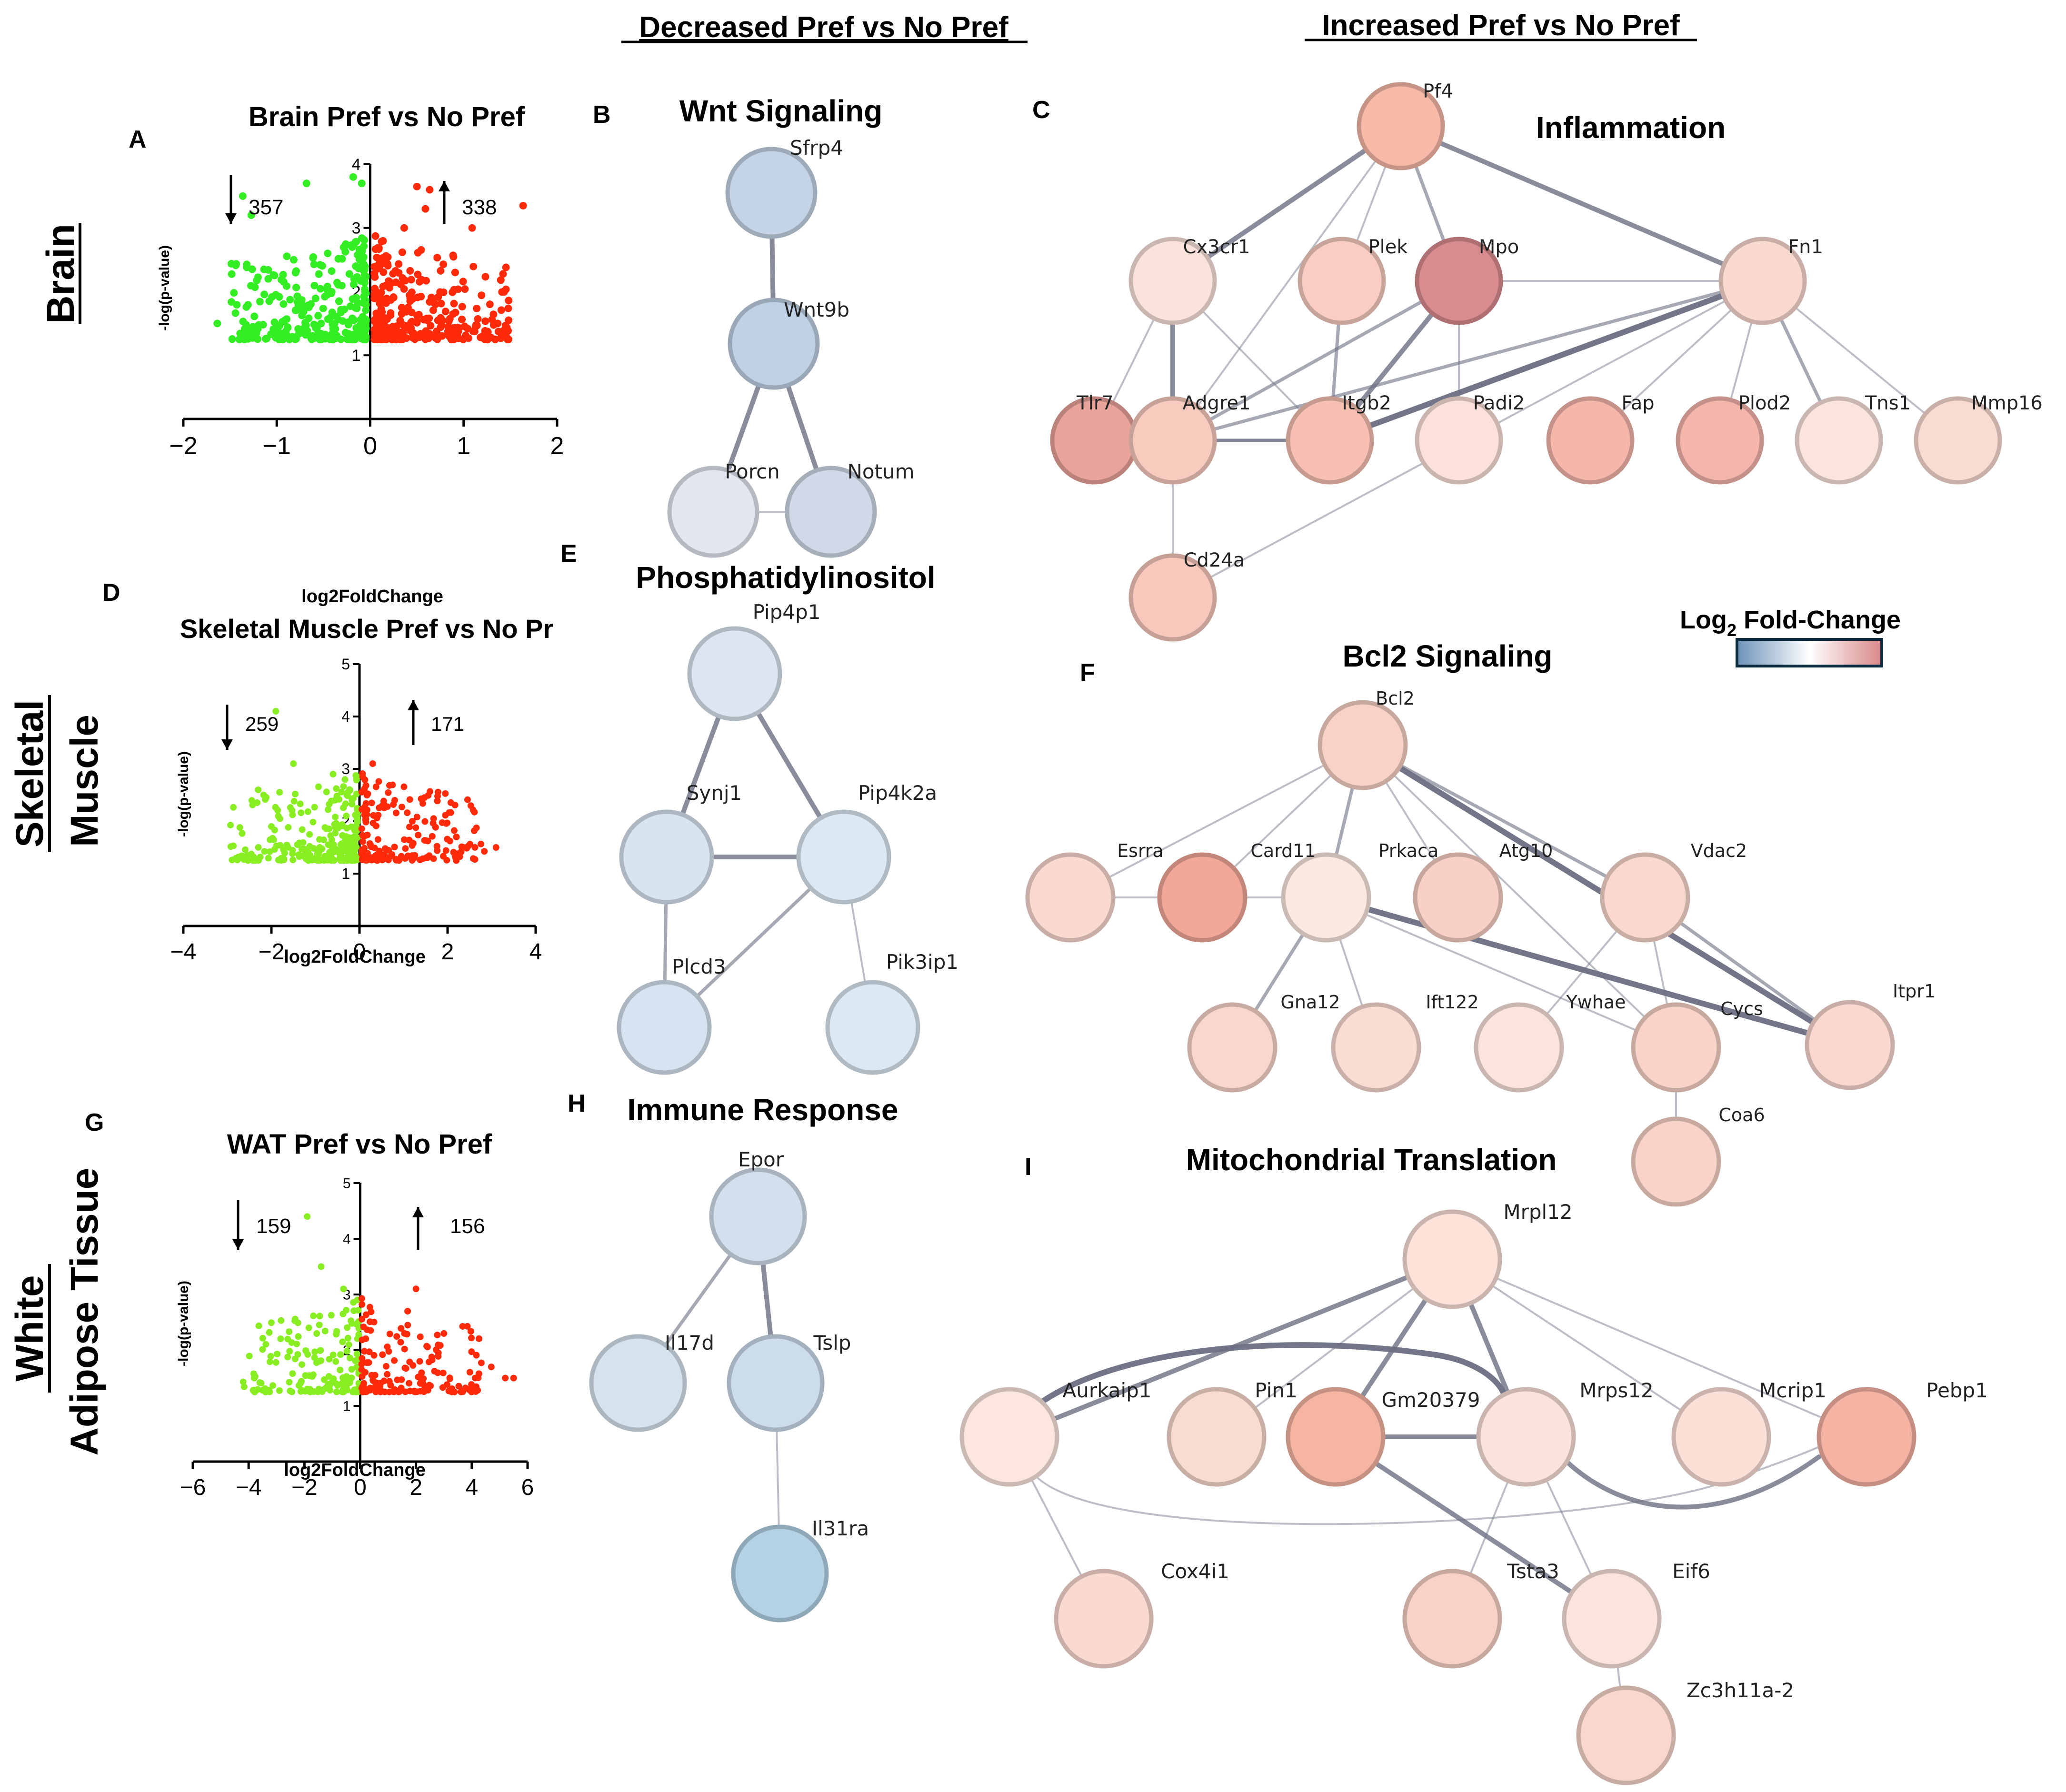  I want to click on y-tick-label: 1, so click(356, 356).